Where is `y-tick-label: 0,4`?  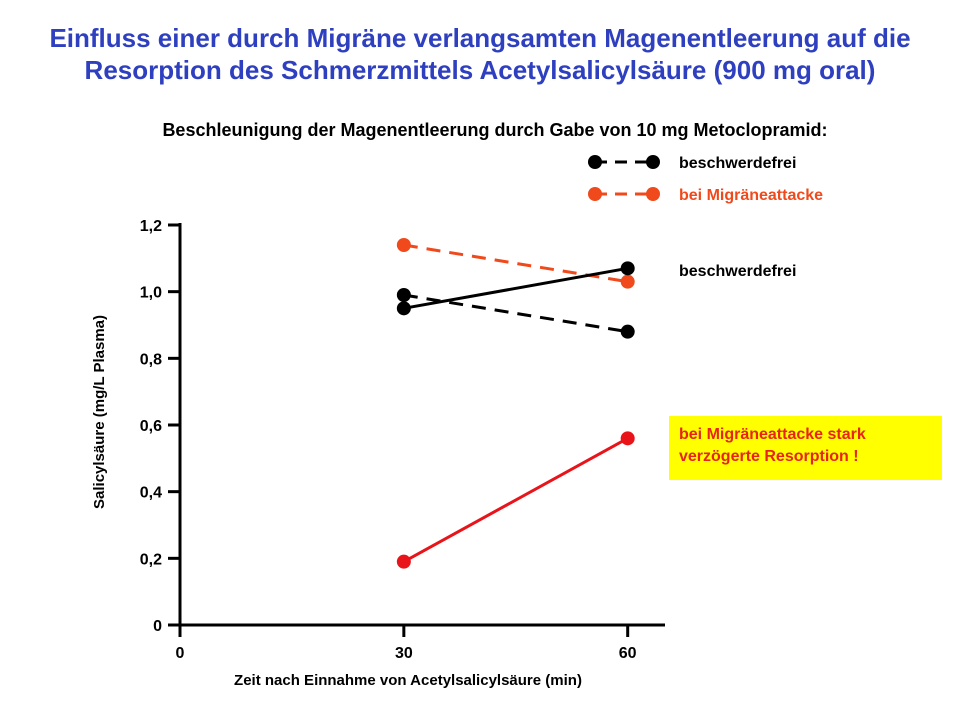 y-tick-label: 0,4 is located at coordinates (151, 493).